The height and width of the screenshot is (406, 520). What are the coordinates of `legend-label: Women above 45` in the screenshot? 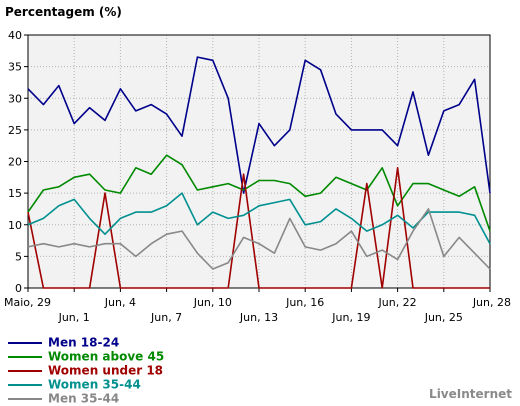 It's located at (106, 356).